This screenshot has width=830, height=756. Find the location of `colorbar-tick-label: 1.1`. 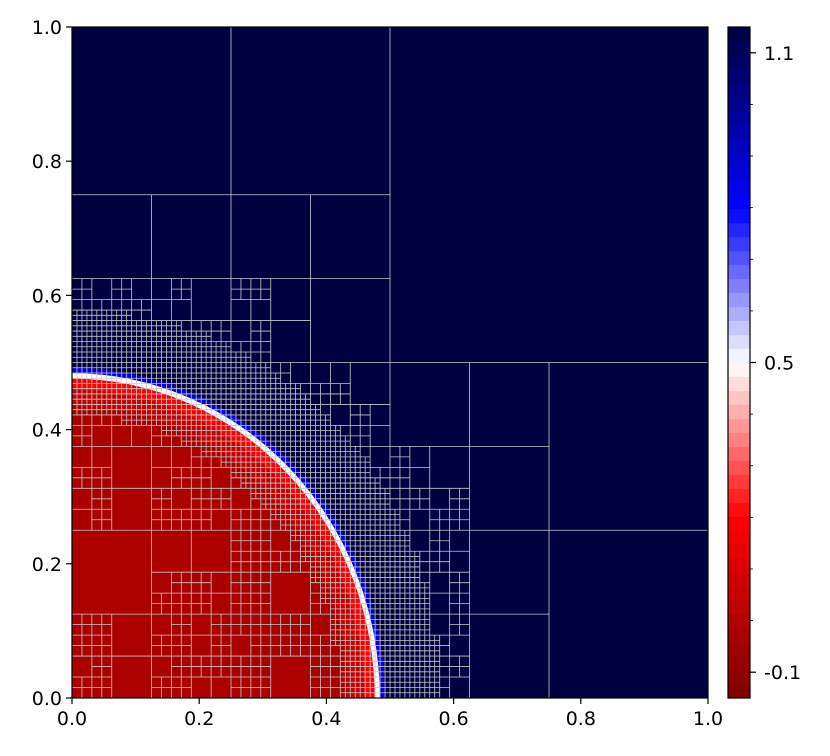

colorbar-tick-label: 1.1 is located at coordinates (779, 54).